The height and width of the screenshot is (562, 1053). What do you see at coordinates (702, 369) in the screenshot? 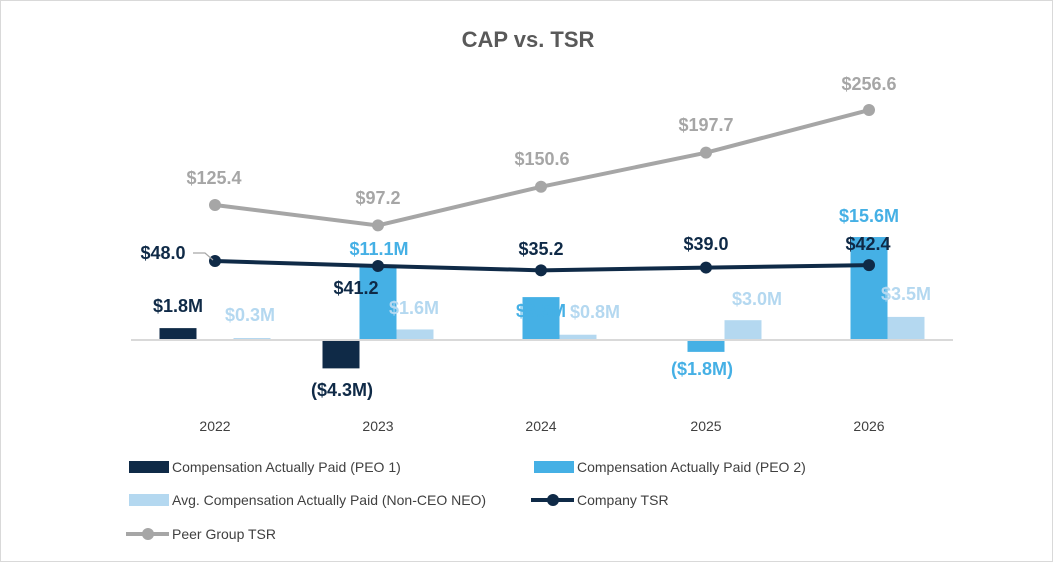
I see `data-label: ($1.8M)` at bounding box center [702, 369].